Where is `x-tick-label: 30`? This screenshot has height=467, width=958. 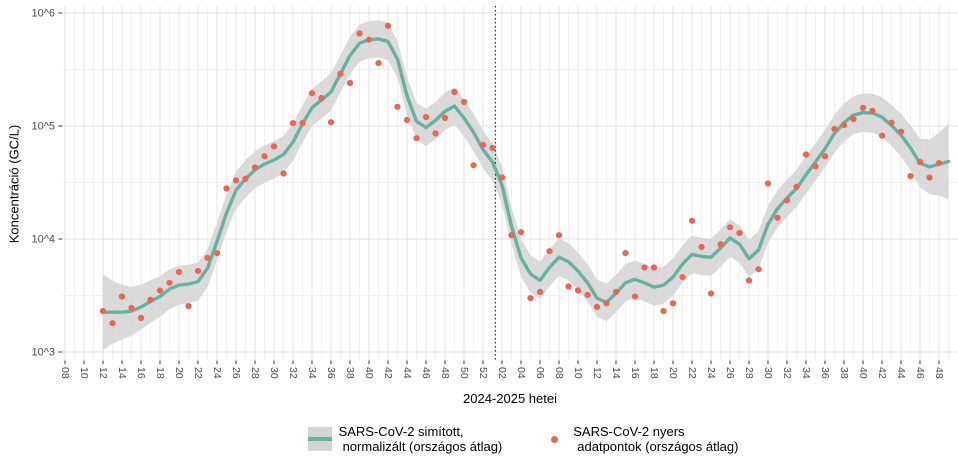 x-tick-label: 30 is located at coordinates (768, 373).